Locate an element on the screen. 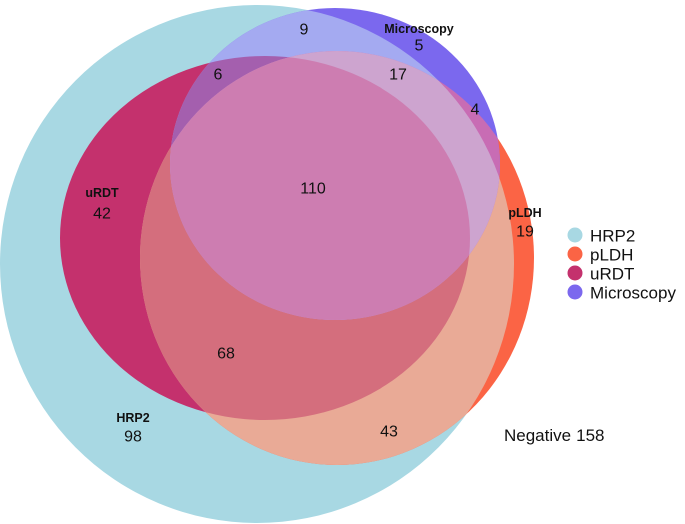 This screenshot has width=685, height=524. count-hrp2-pldh-microscopy: 17 is located at coordinates (398, 75).